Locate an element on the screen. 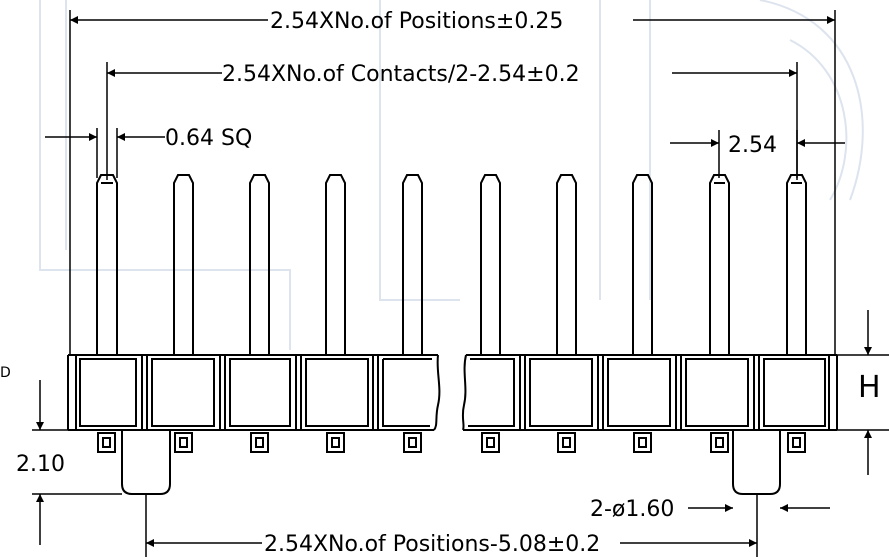 Image resolution: width=889 pixels, height=557 pixels. dim-pitch-label: 2.54 is located at coordinates (752, 145).